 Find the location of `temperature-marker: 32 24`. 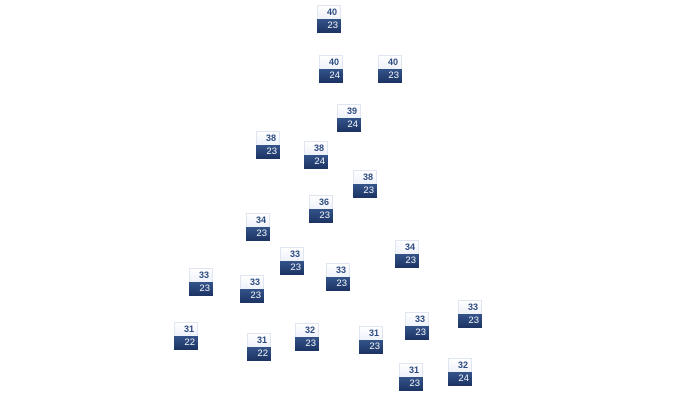

temperature-marker: 32 24 is located at coordinates (460, 372).